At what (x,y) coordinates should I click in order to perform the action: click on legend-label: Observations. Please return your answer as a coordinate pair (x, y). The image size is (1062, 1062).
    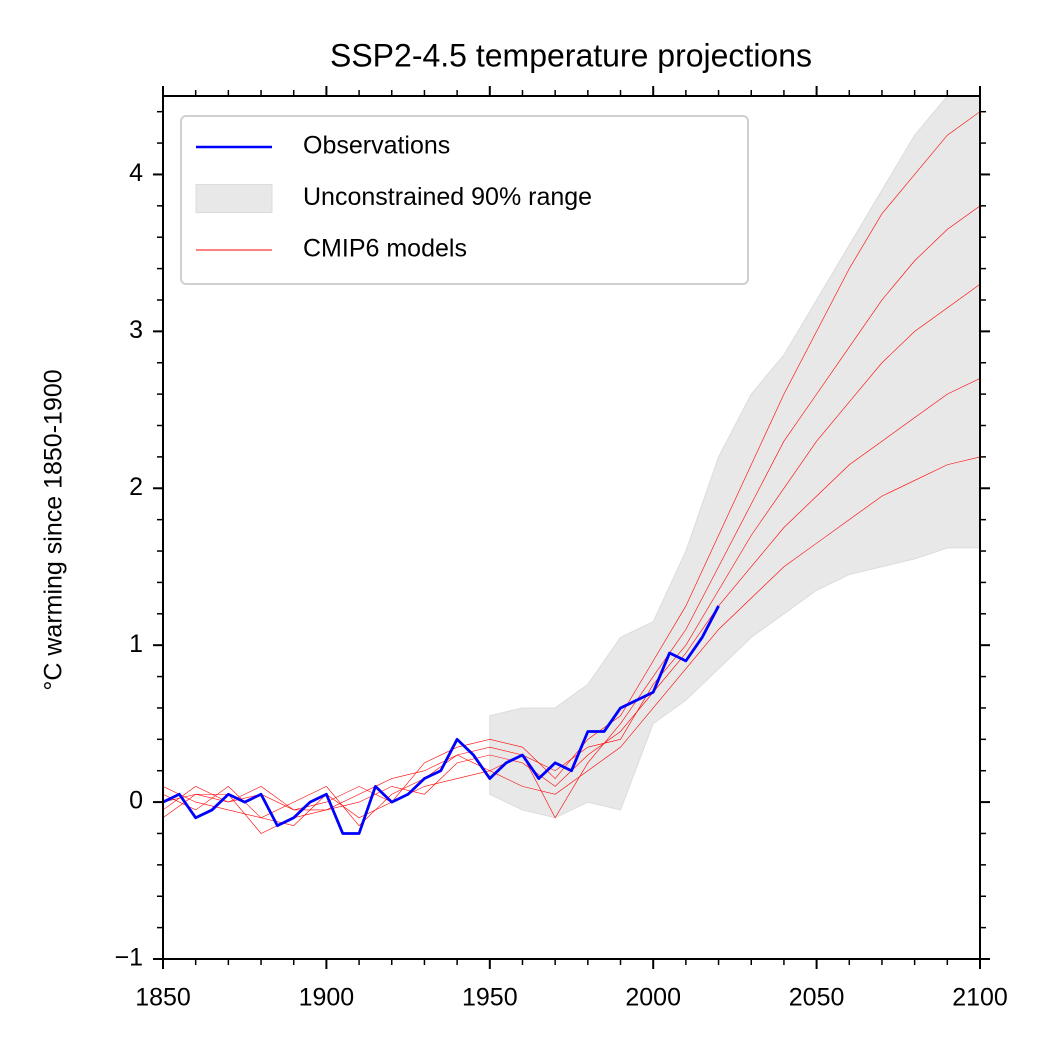
    Looking at the image, I should click on (376, 146).